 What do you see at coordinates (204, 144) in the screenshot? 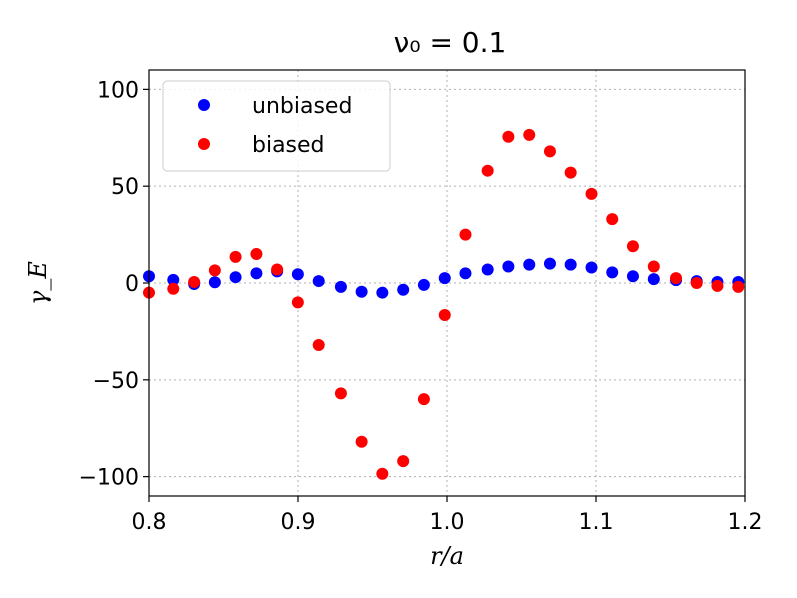
I see `legend-marker-biased` at bounding box center [204, 144].